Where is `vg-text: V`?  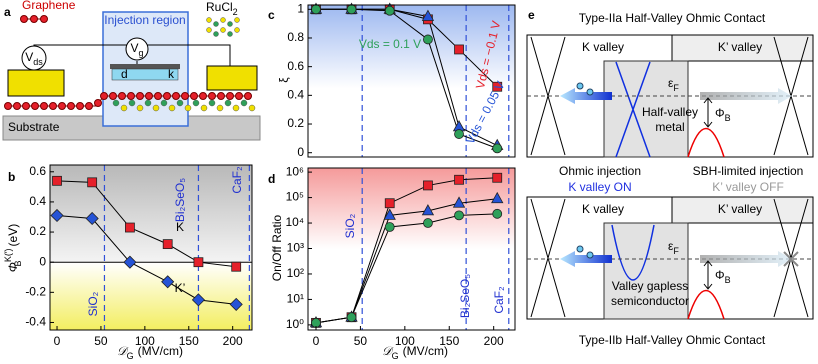
vg-text: V is located at coordinates (134, 48).